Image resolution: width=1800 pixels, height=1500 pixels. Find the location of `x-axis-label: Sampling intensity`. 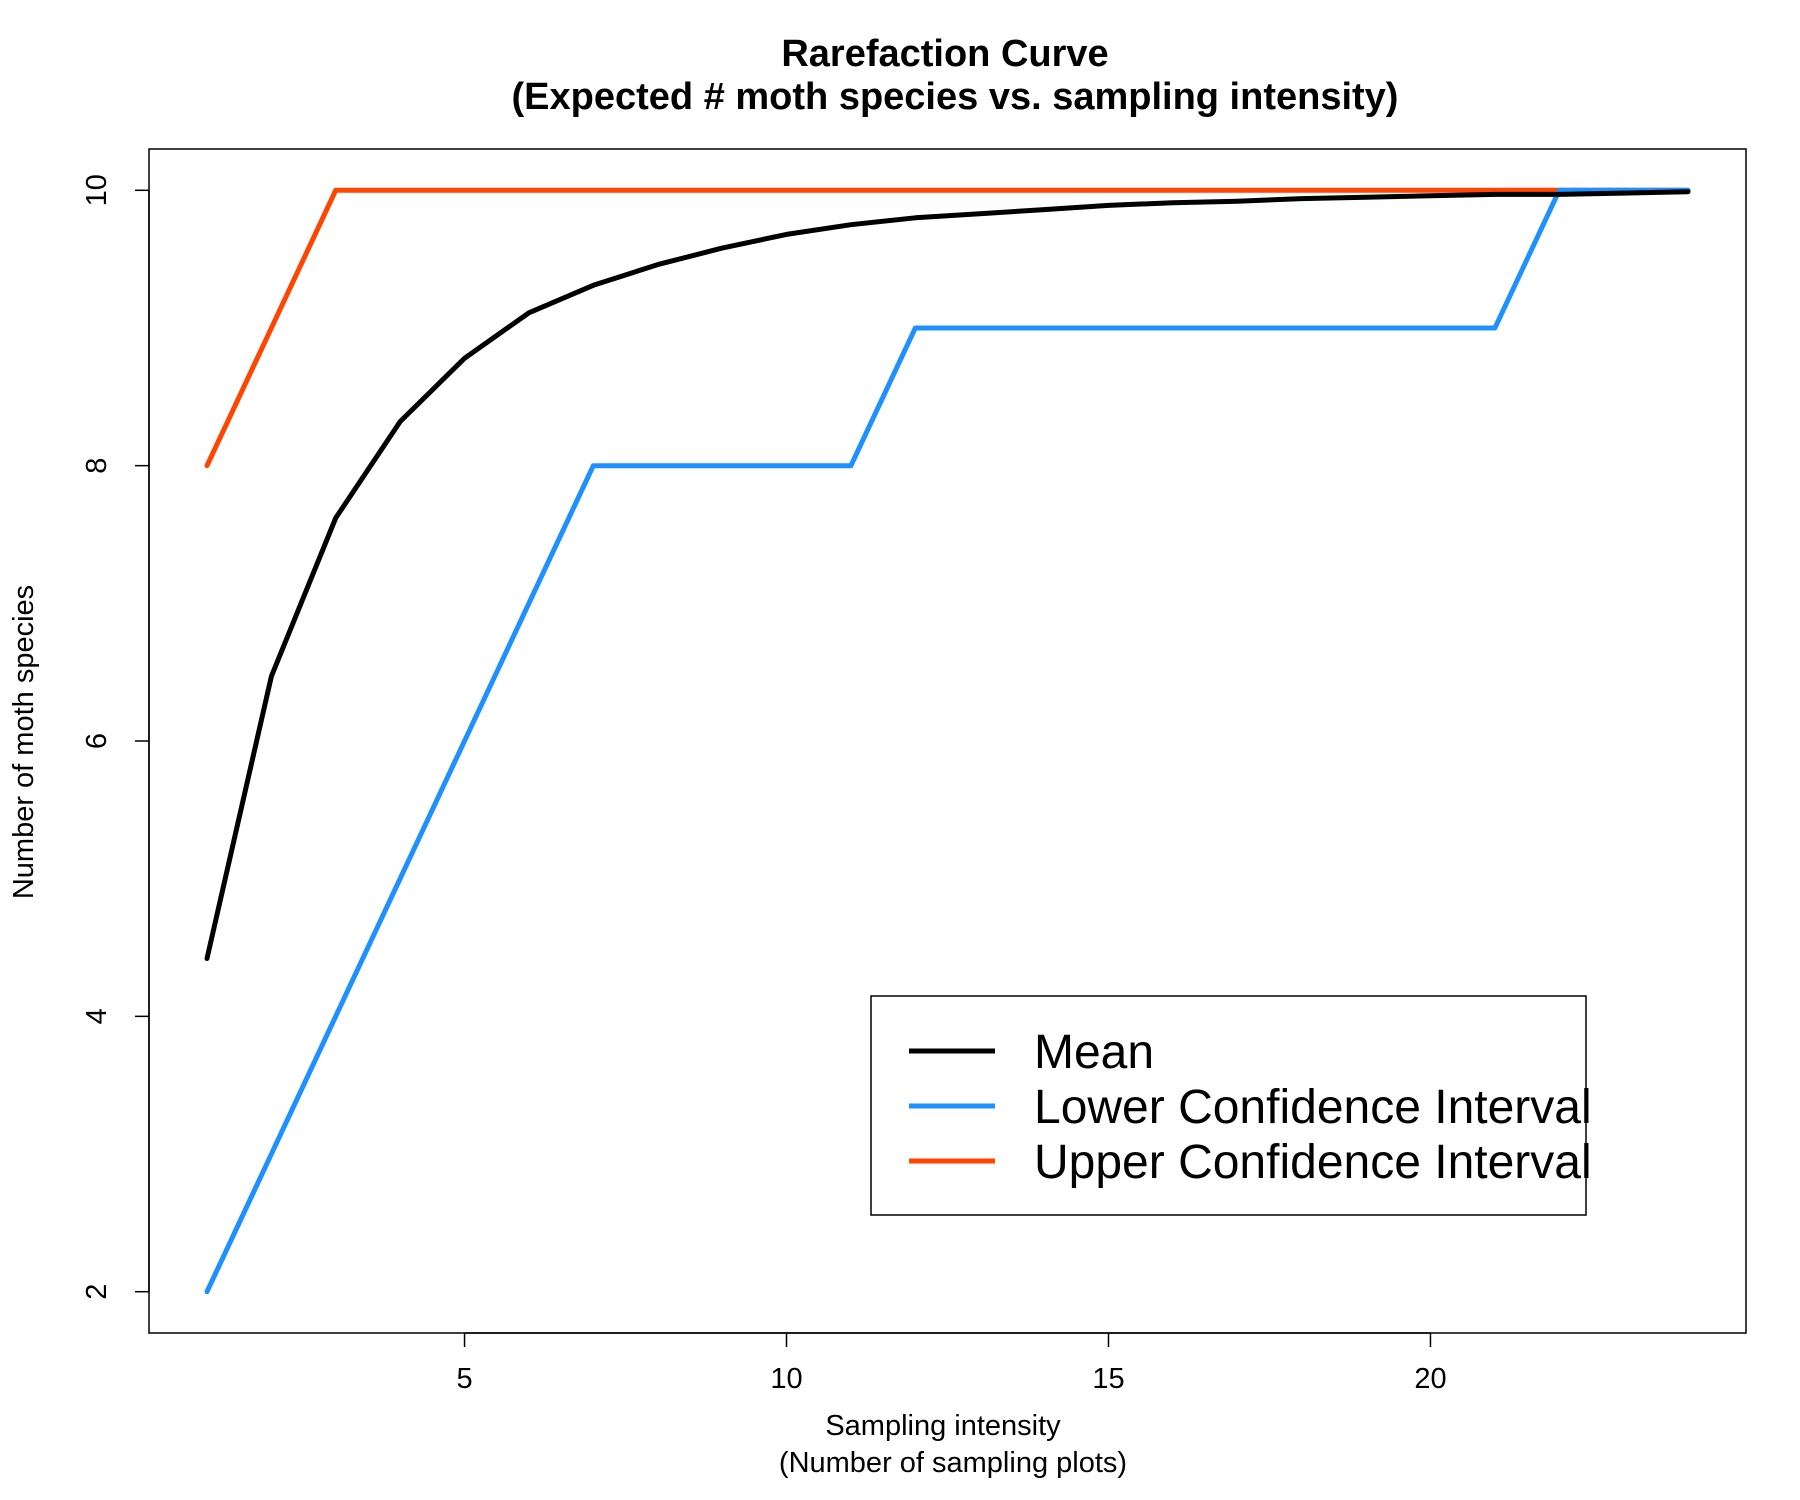

x-axis-label: Sampling intensity is located at coordinates (943, 1426).